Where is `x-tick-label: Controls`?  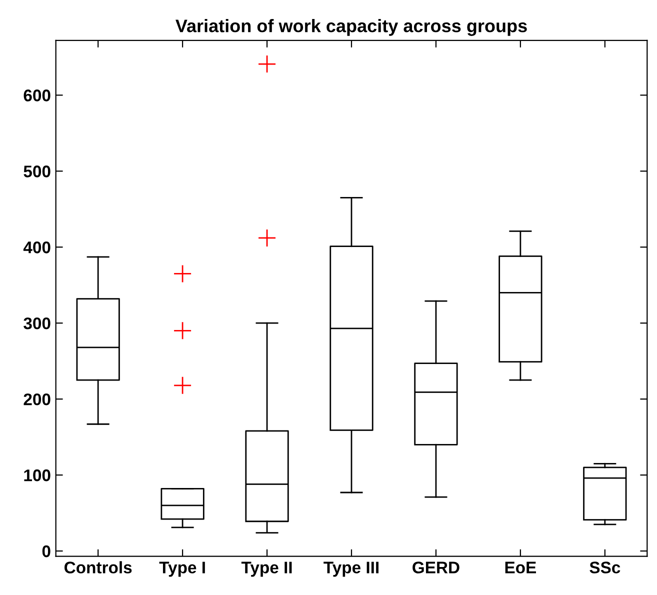
x-tick-label: Controls is located at coordinates (98, 567).